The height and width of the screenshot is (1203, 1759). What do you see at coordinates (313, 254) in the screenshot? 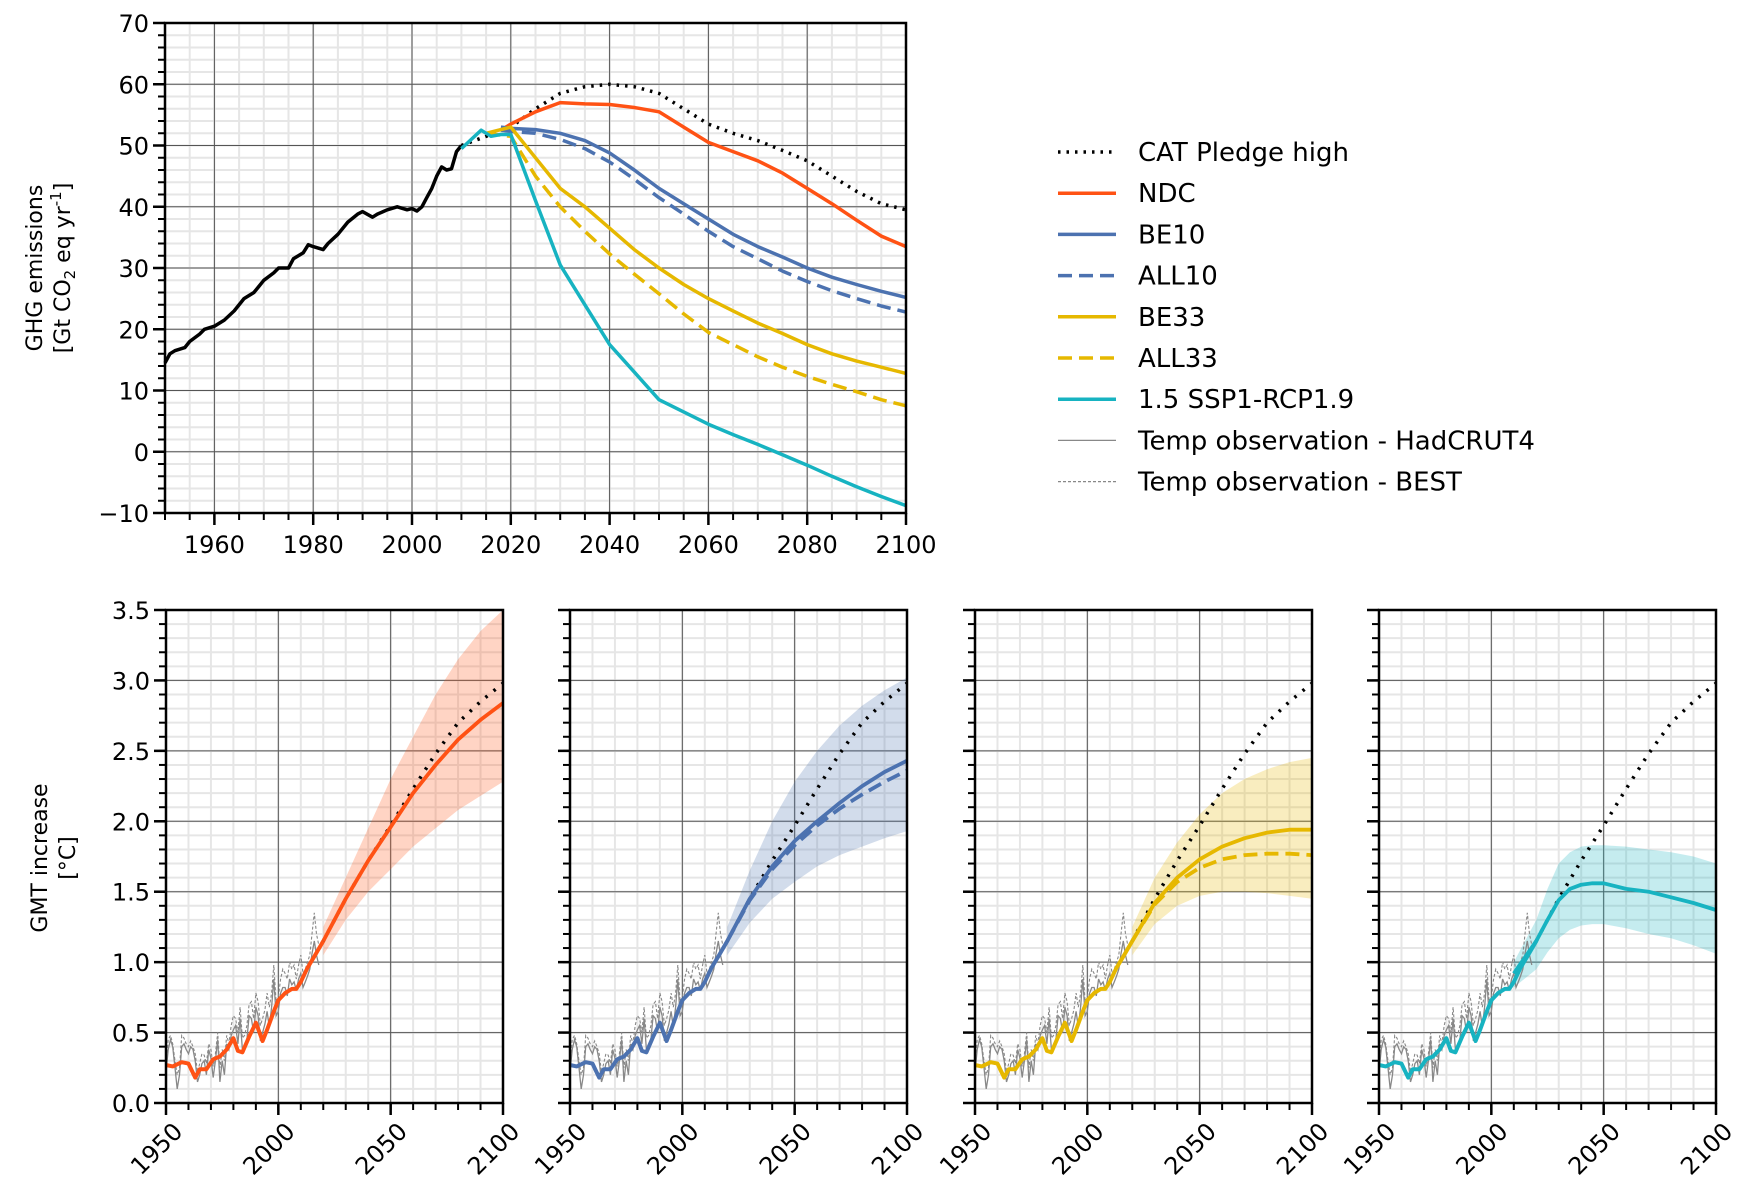
I see `emissions-line-historical` at bounding box center [313, 254].